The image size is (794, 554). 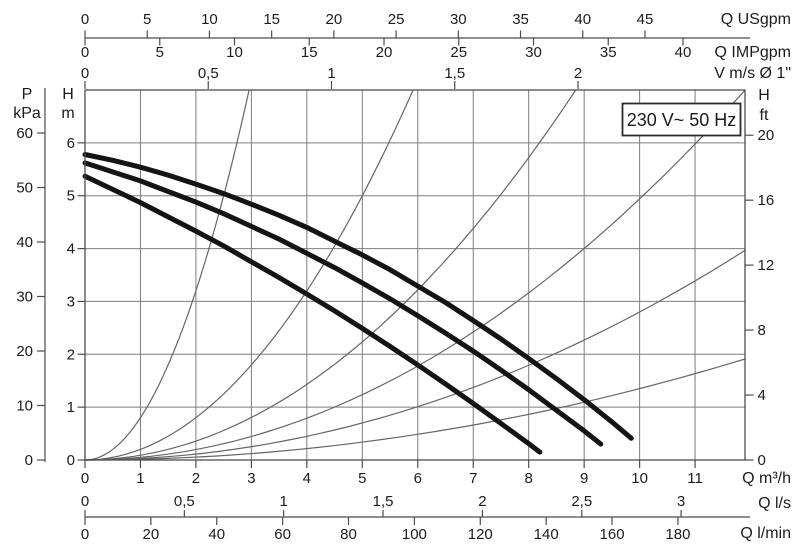 I want to click on tick-label-impgpm: 10, so click(x=234, y=52).